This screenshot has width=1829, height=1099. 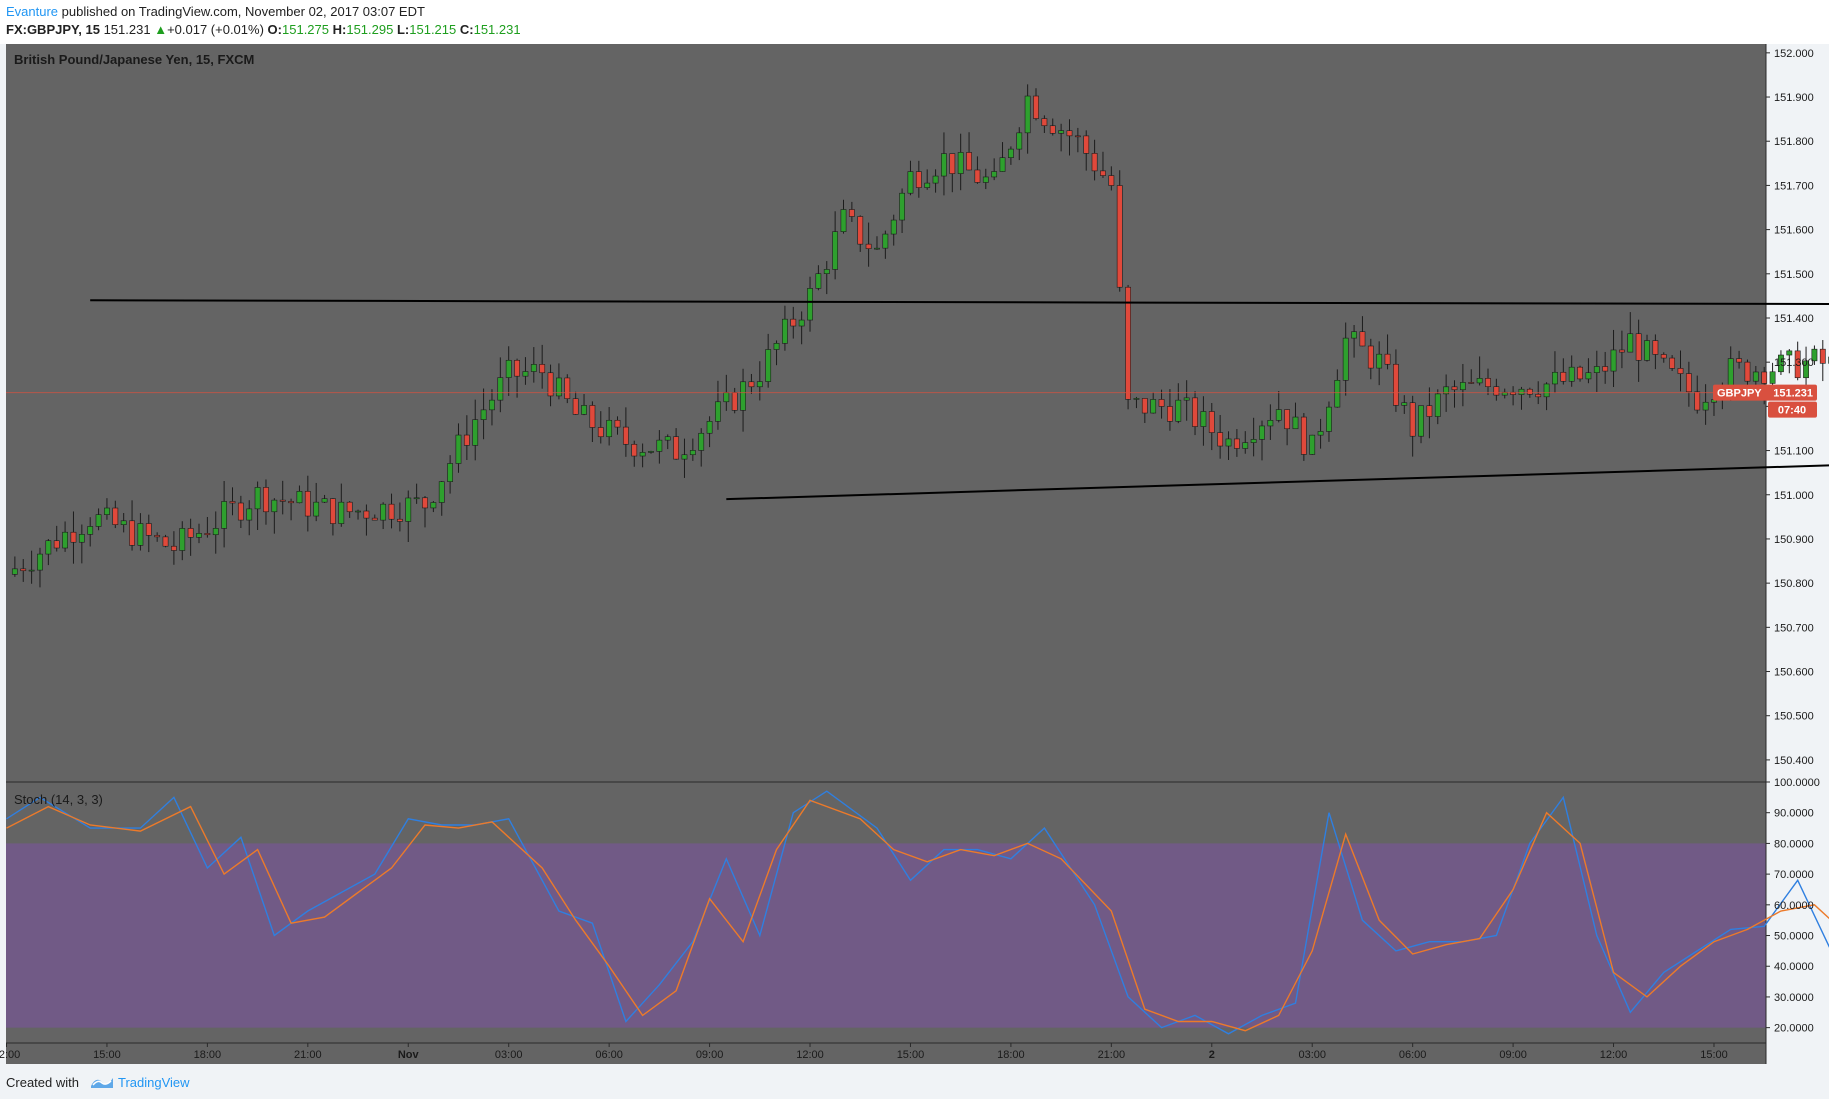 What do you see at coordinates (208, 1055) in the screenshot?
I see `time-tick-label: 18:00` at bounding box center [208, 1055].